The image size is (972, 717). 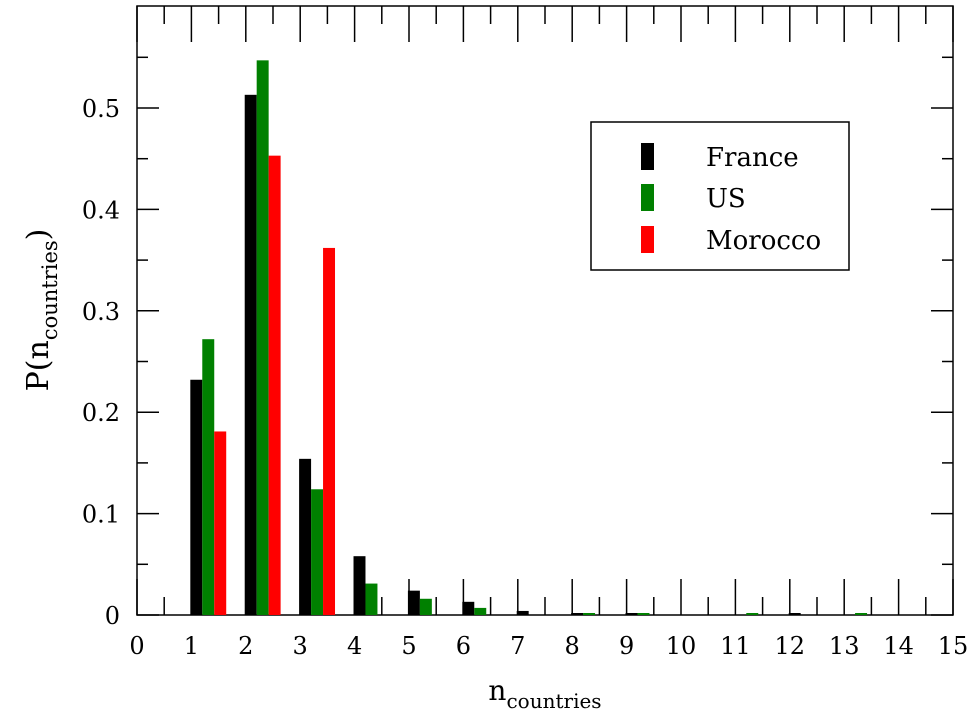 What do you see at coordinates (572, 646) in the screenshot?
I see `x-tick-label: 8` at bounding box center [572, 646].